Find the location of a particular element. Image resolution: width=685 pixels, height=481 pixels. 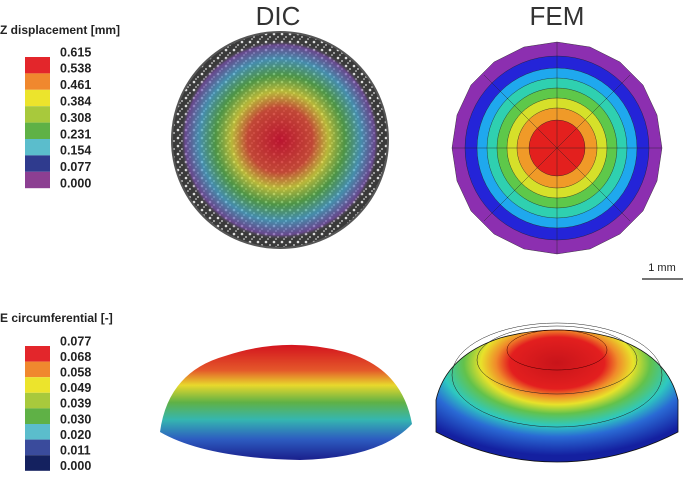

legend-label: 0.068 is located at coordinates (75, 357).